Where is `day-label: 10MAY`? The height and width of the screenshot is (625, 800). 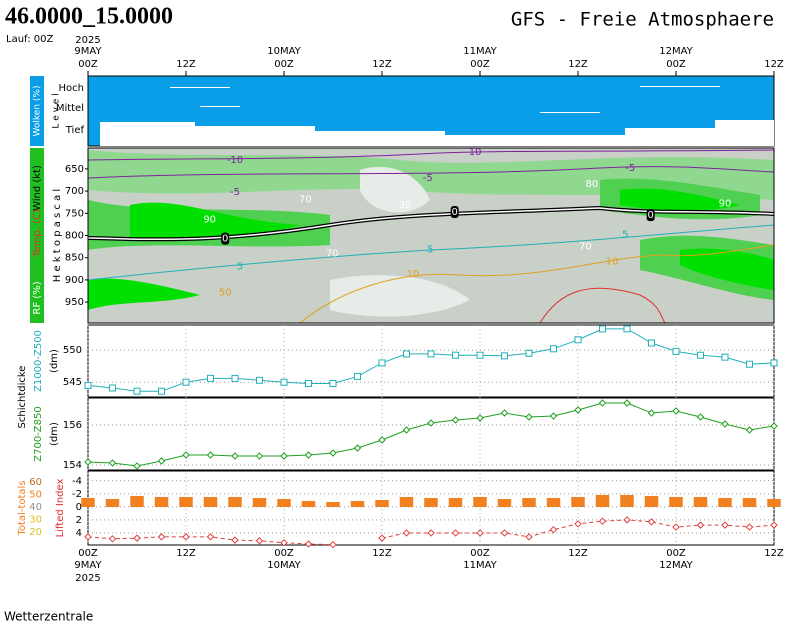 day-label: 10MAY is located at coordinates (284, 565).